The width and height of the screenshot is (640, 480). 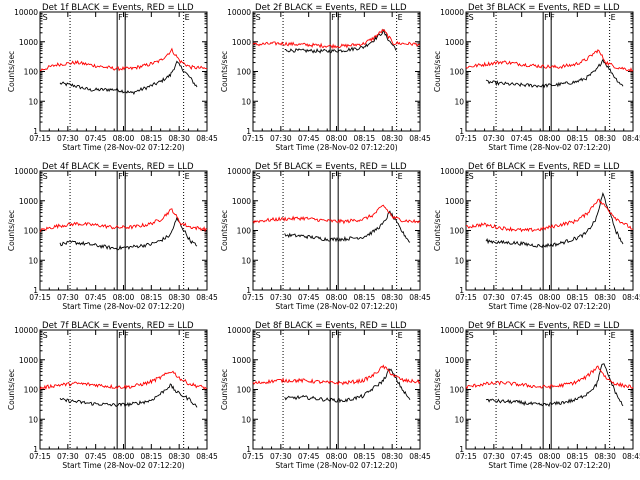 What do you see at coordinates (118, 8) in the screenshot?
I see `chart-title: Det 1f BLACK = Events, RED = LLD` at bounding box center [118, 8].